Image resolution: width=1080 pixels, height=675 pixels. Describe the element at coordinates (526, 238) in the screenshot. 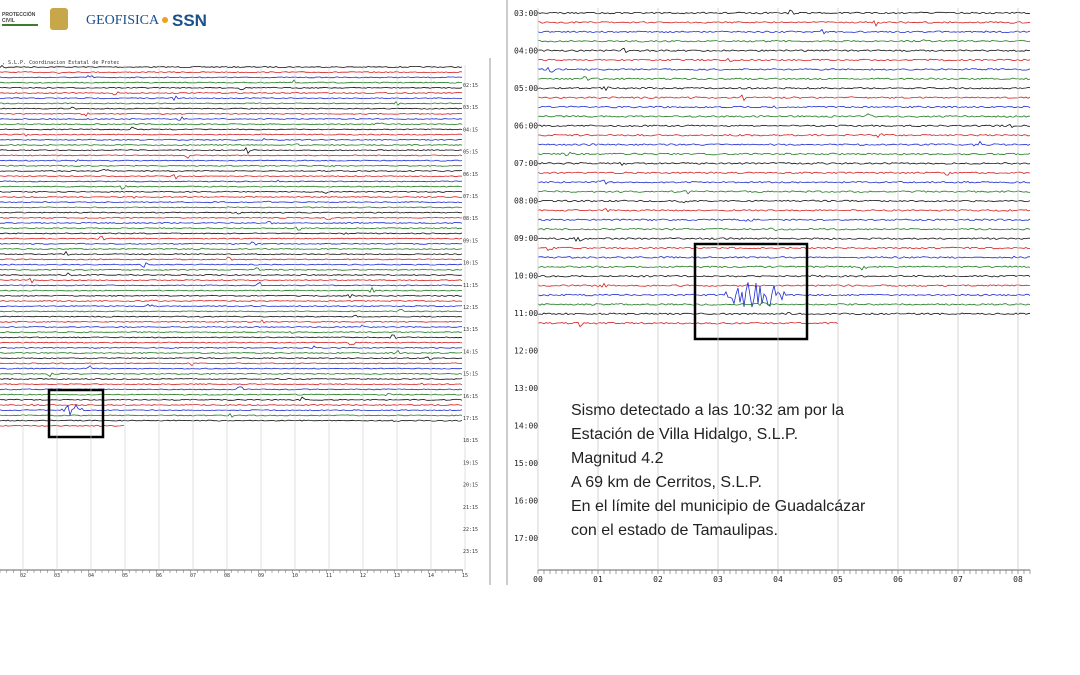

I see `hour-label: 09:00` at that location.